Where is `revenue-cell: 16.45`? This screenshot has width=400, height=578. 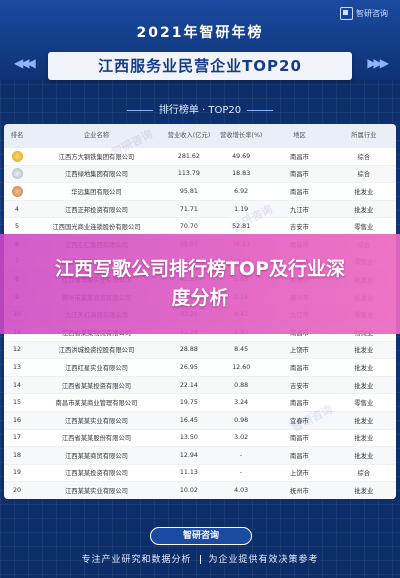 revenue-cell: 16.45 is located at coordinates (189, 420).